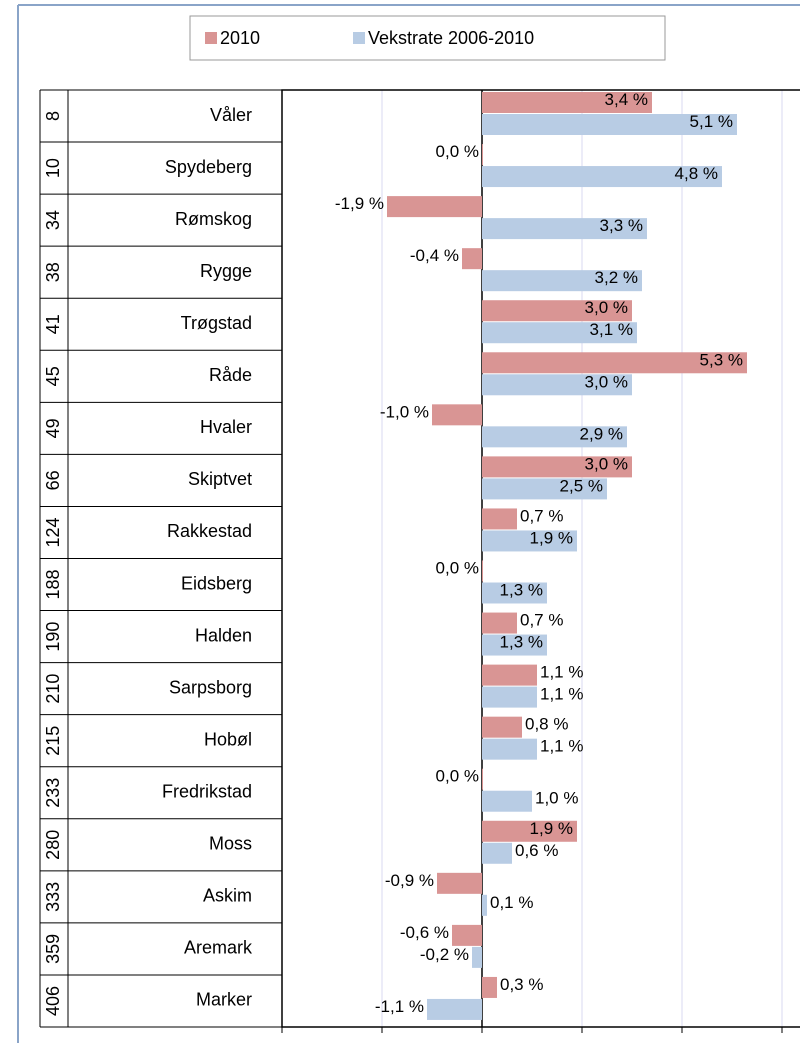 The image size is (800, 1048). Describe the element at coordinates (53, 376) in the screenshot. I see `rank-label: 45` at that location.